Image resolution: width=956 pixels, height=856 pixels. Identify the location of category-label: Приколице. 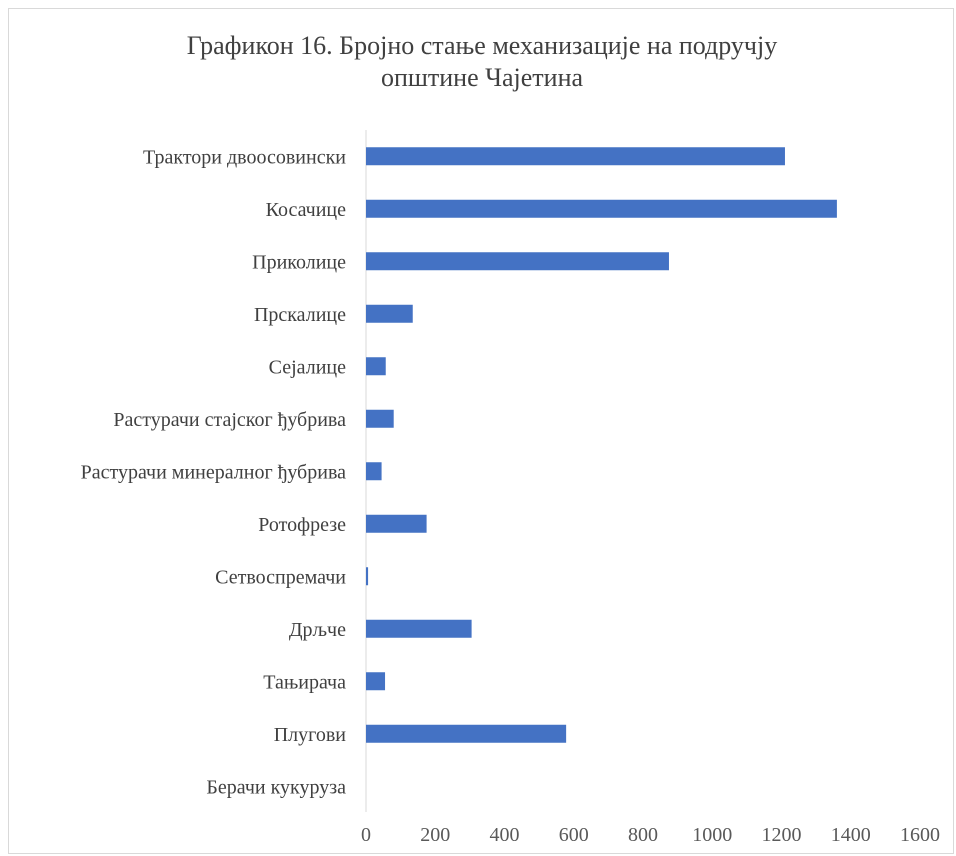
(299, 262).